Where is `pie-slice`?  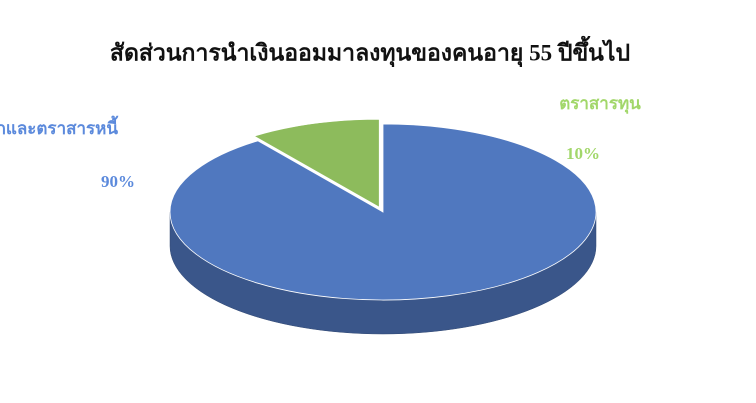
pie-slice is located at coordinates (316, 163).